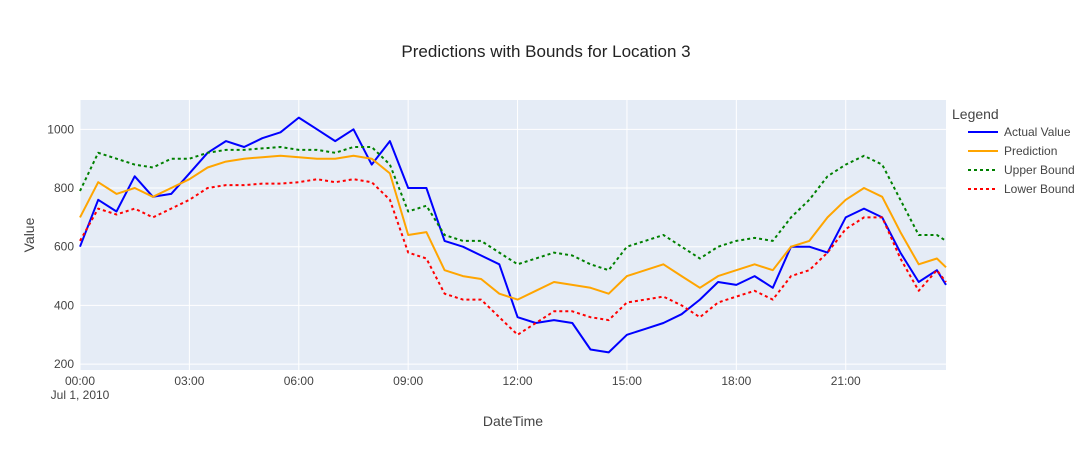 The image size is (1092, 450). Describe the element at coordinates (545, 51) in the screenshot. I see `chart-title: Predictions with Bounds for Location 3` at that location.